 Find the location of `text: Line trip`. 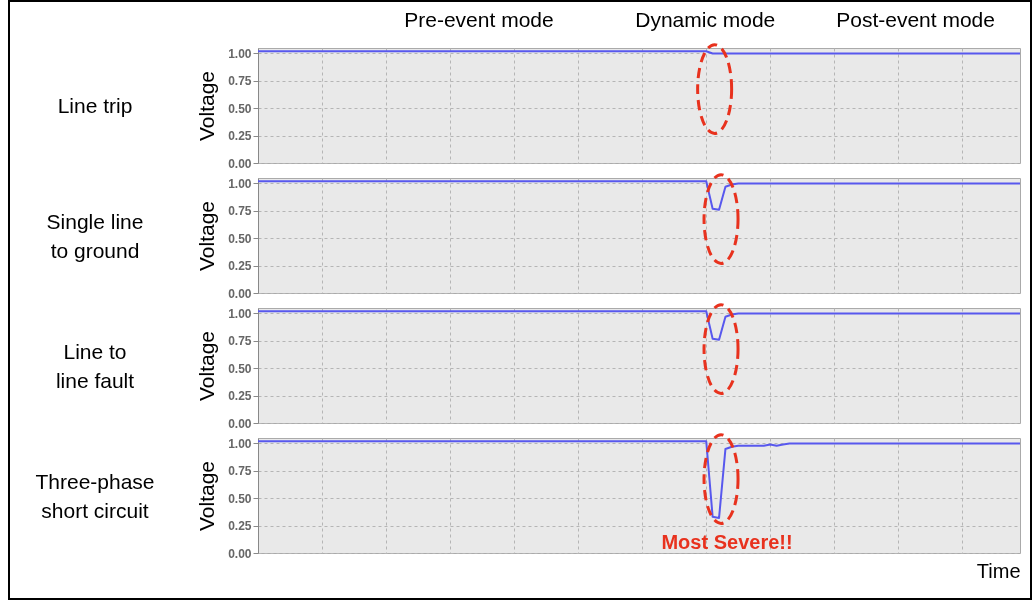

text: Line trip is located at coordinates (95, 106).